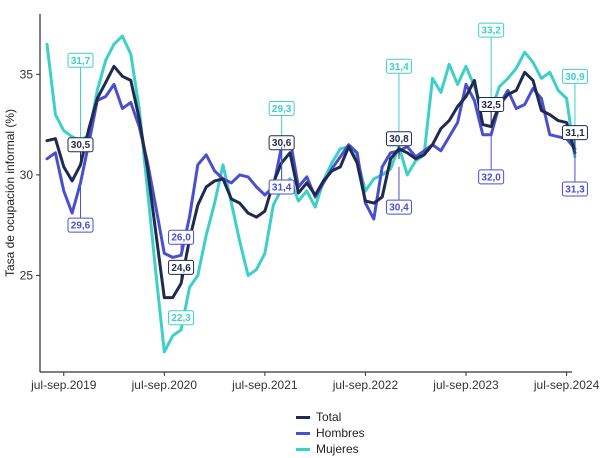 The image size is (600, 458). I want to click on legend-swatch-mujeres, so click(303, 449).